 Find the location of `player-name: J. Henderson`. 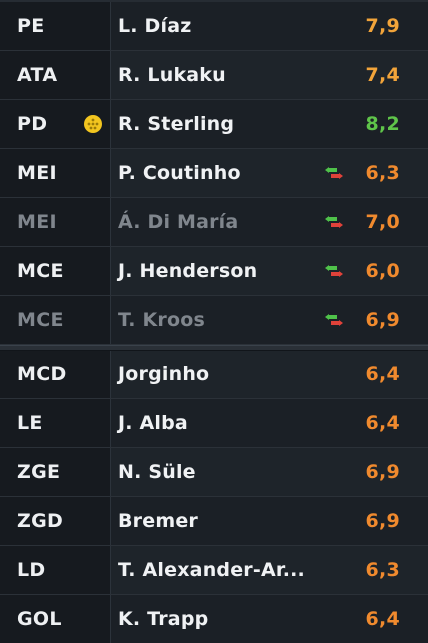

player-name: J. Henderson is located at coordinates (188, 271).